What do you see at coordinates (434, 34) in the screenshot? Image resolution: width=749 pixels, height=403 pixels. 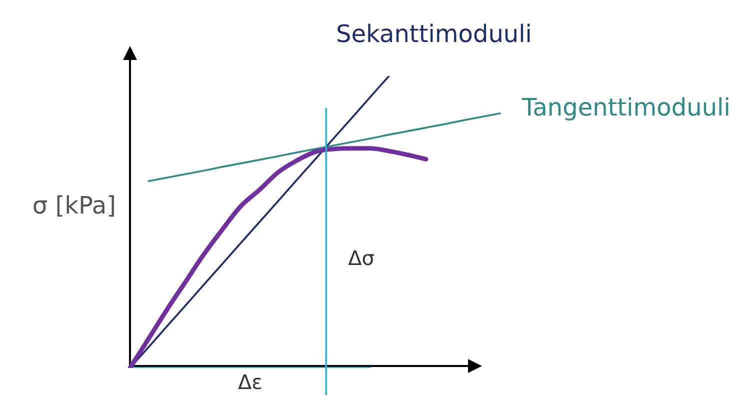 I see `text: Sekanttimoduuli` at bounding box center [434, 34].